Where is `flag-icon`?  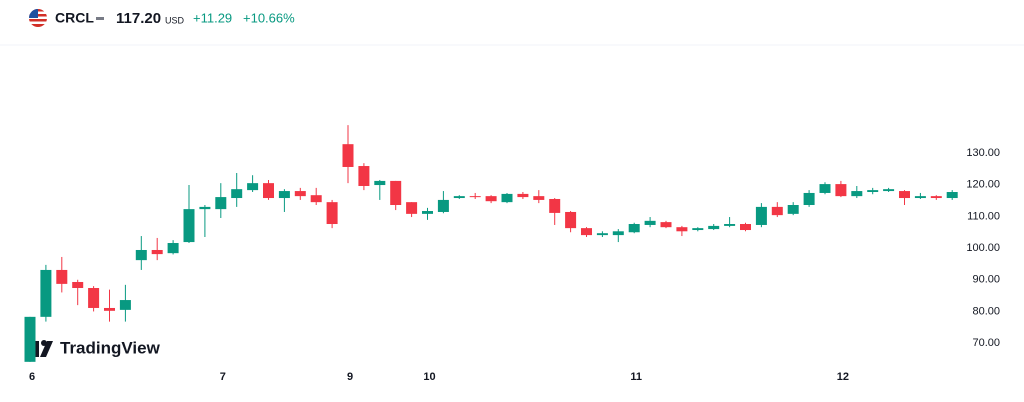
flag-icon is located at coordinates (38, 18).